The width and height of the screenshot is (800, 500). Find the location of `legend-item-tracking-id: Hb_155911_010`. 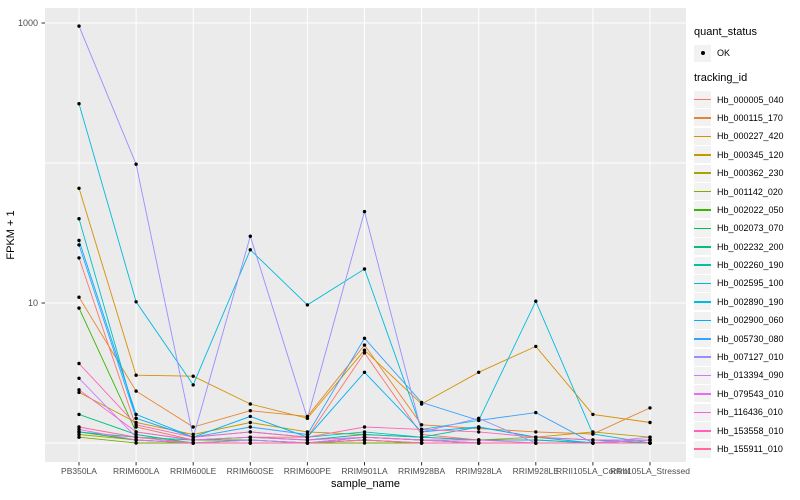

legend-item-tracking-id: Hb_155911_010 is located at coordinates (747, 449).